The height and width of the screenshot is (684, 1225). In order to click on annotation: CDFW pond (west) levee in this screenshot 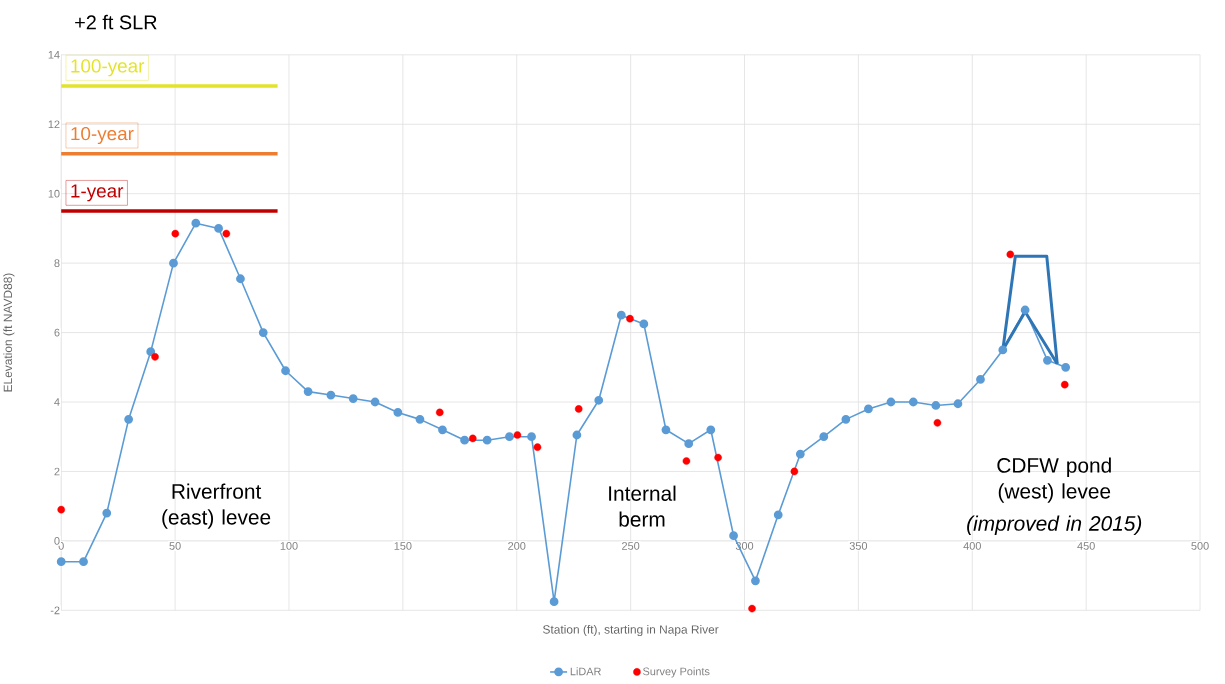, I will do `click(1054, 480)`.